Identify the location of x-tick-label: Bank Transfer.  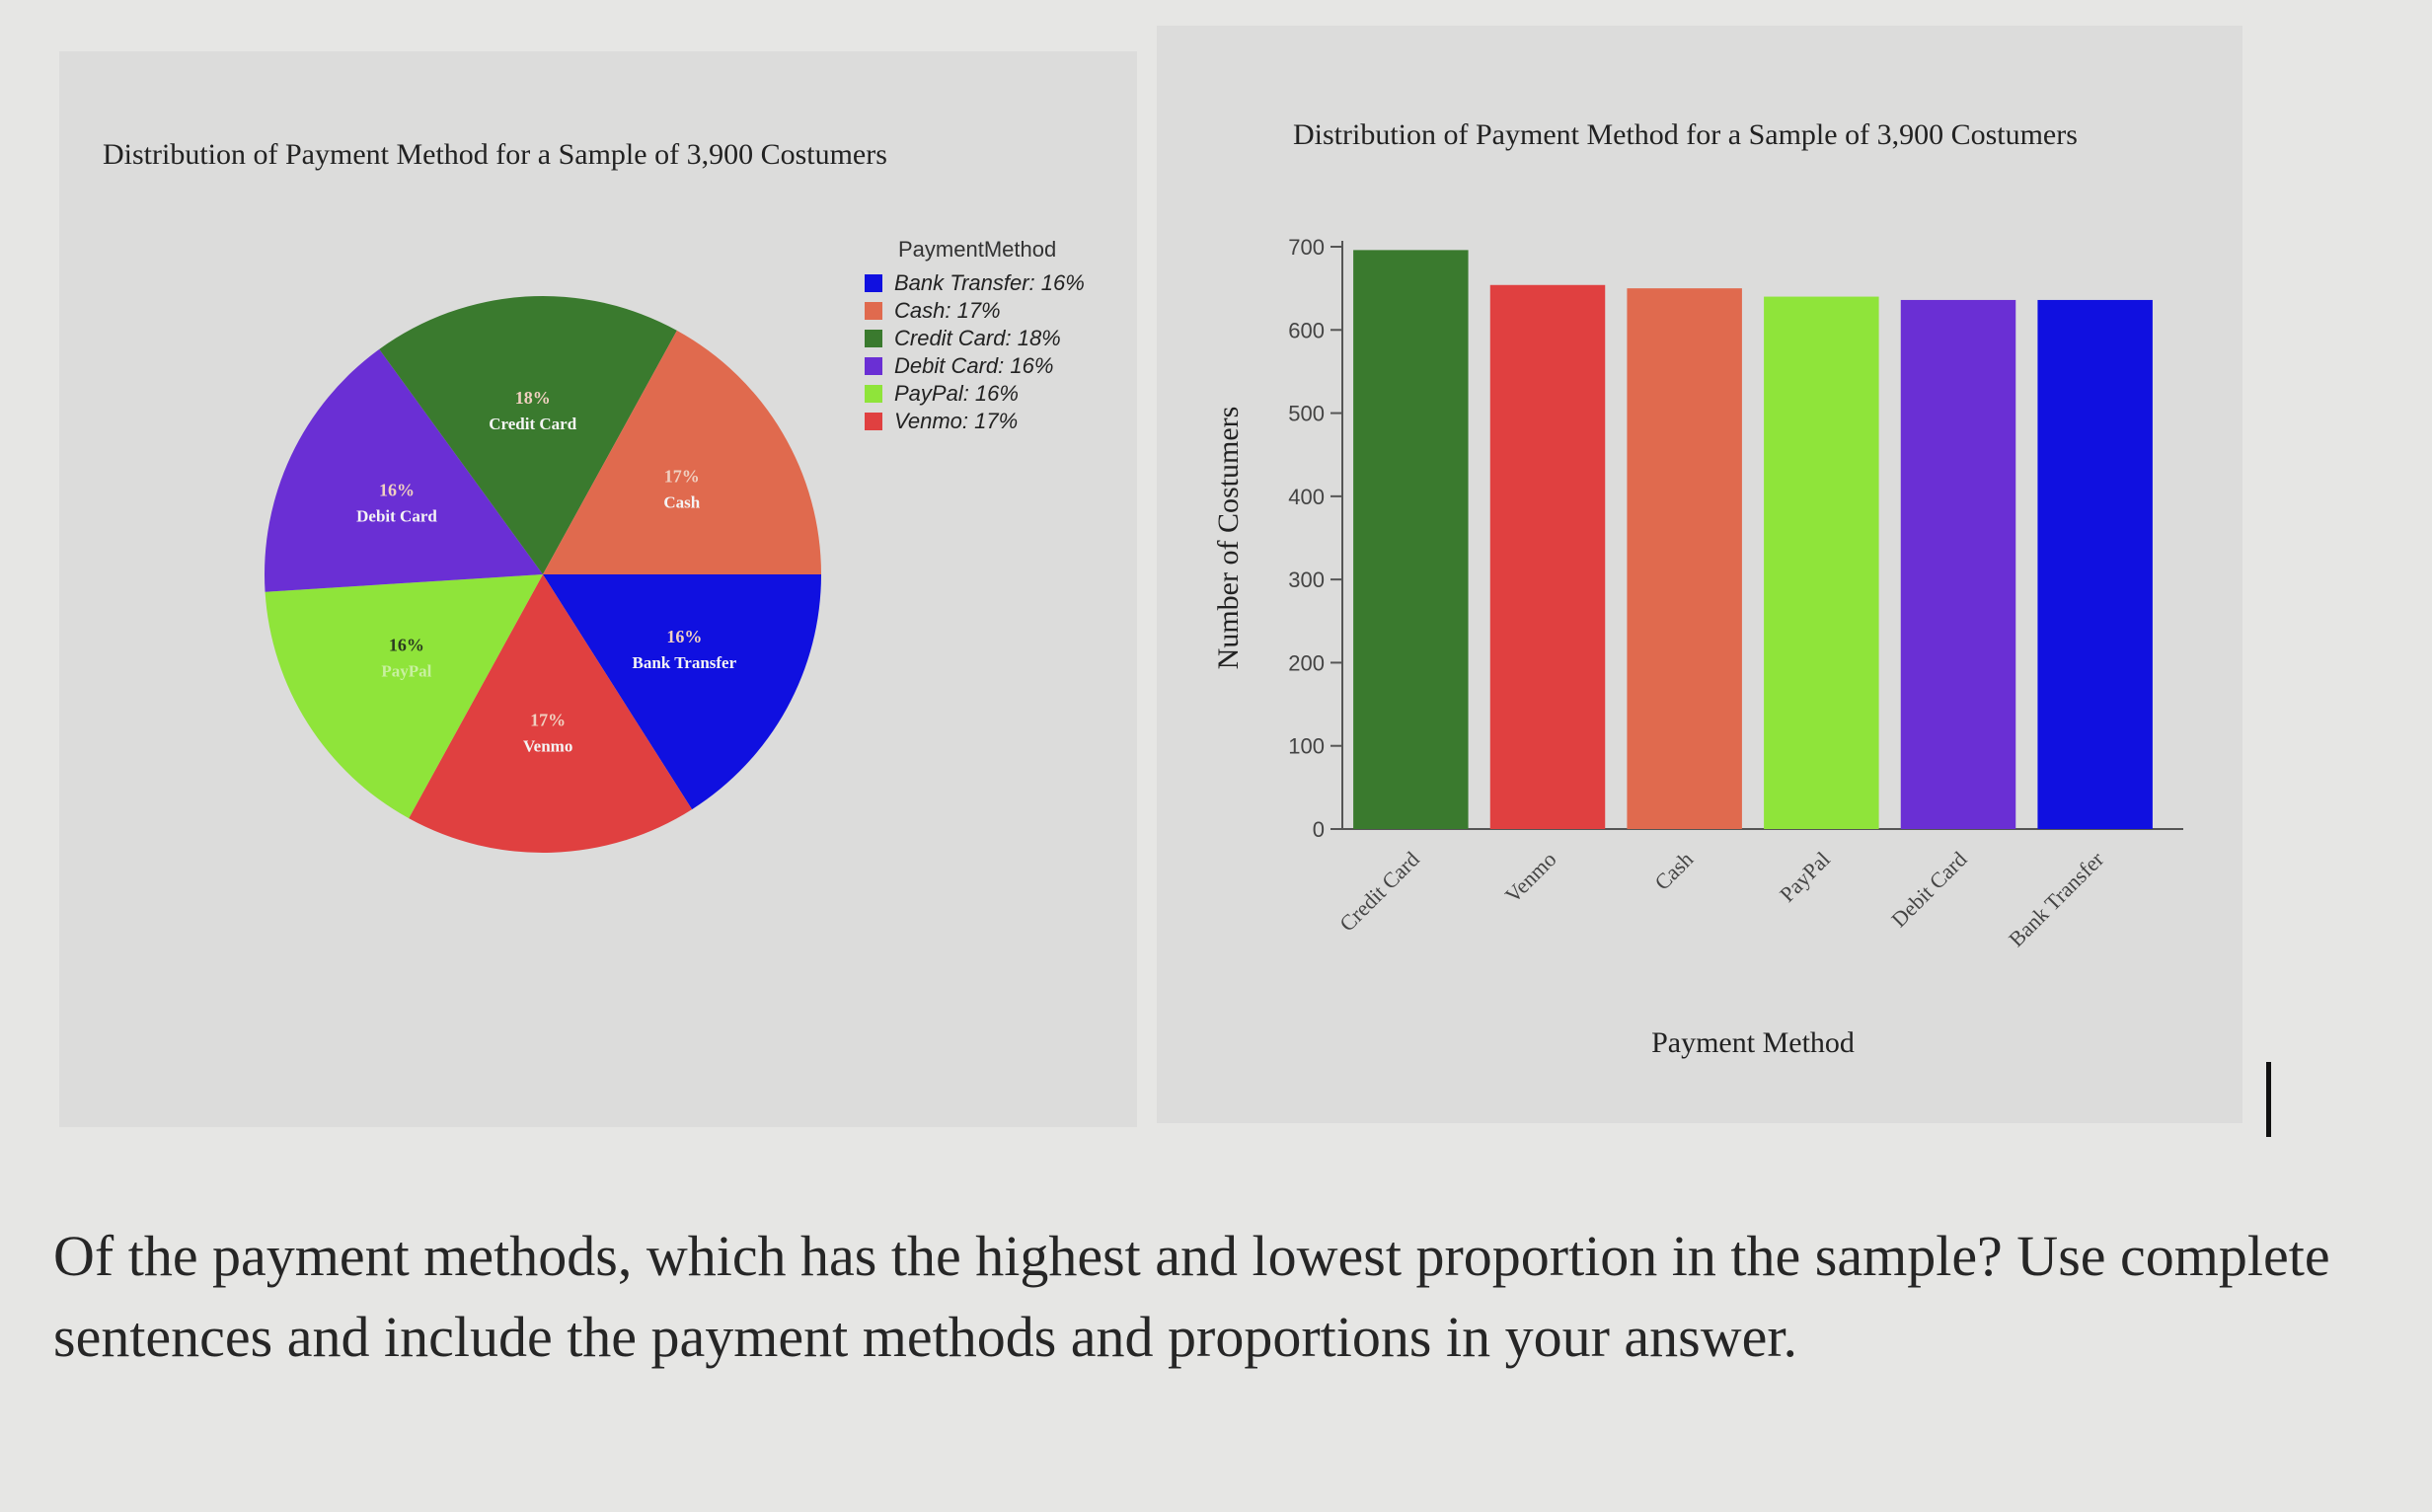
(2056, 898).